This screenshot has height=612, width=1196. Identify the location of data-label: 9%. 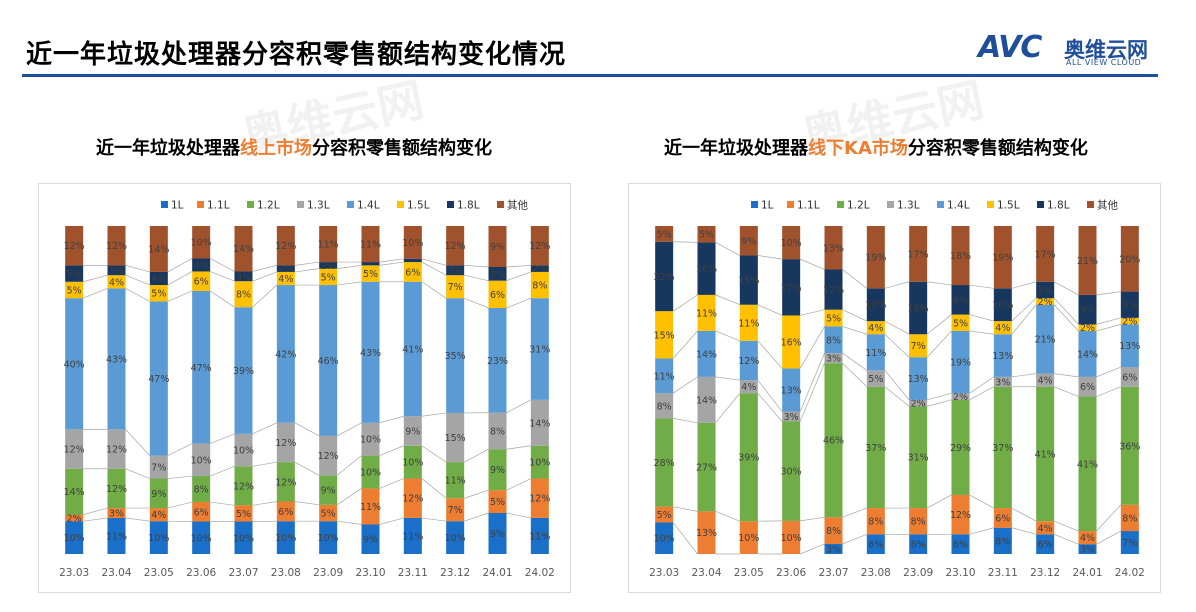
(412, 432).